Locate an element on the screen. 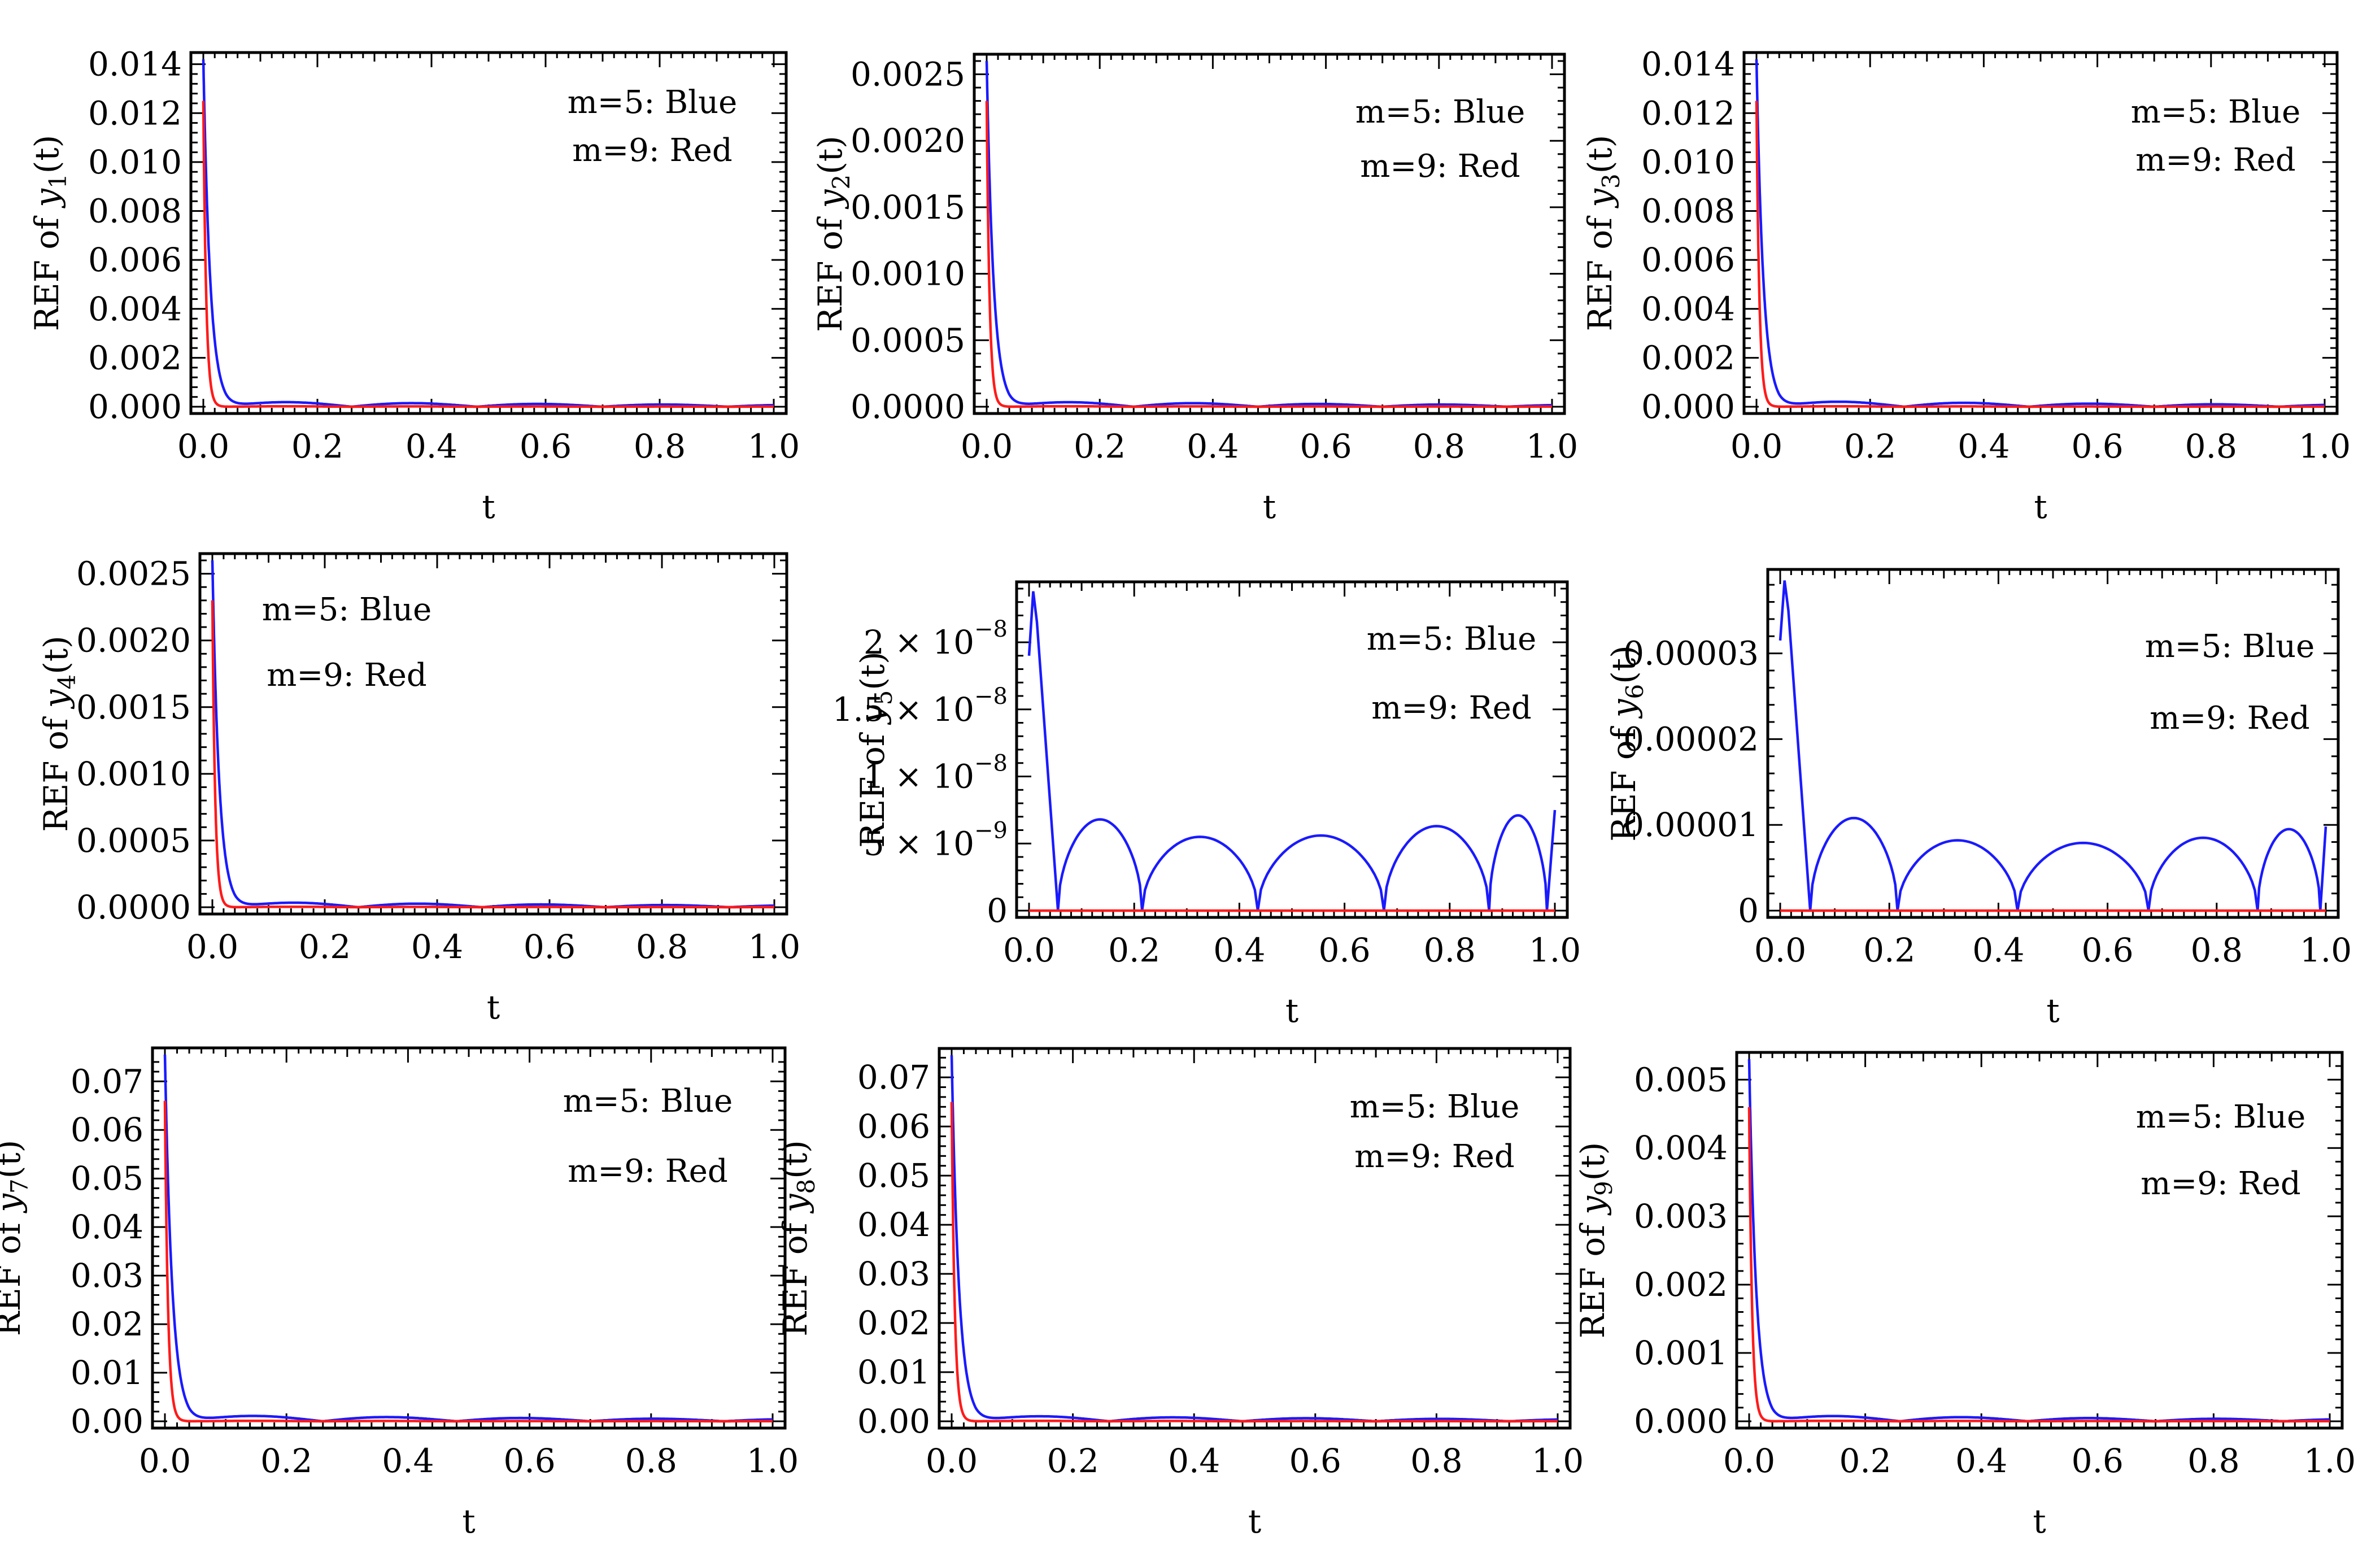 The height and width of the screenshot is (1558, 2380). y-tick-label: 0.0015 is located at coordinates (133, 707).